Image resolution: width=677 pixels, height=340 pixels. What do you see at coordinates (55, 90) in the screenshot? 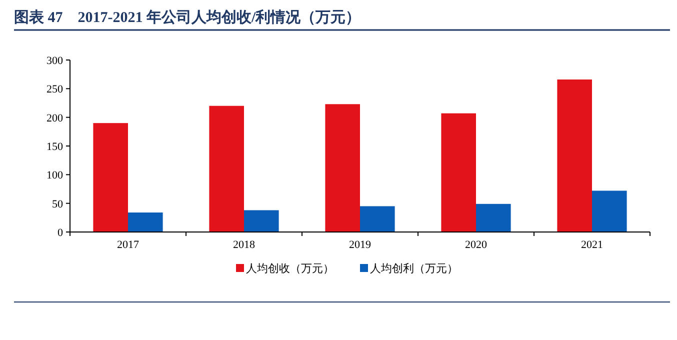
I see `y-tick-label: 250` at bounding box center [55, 90].